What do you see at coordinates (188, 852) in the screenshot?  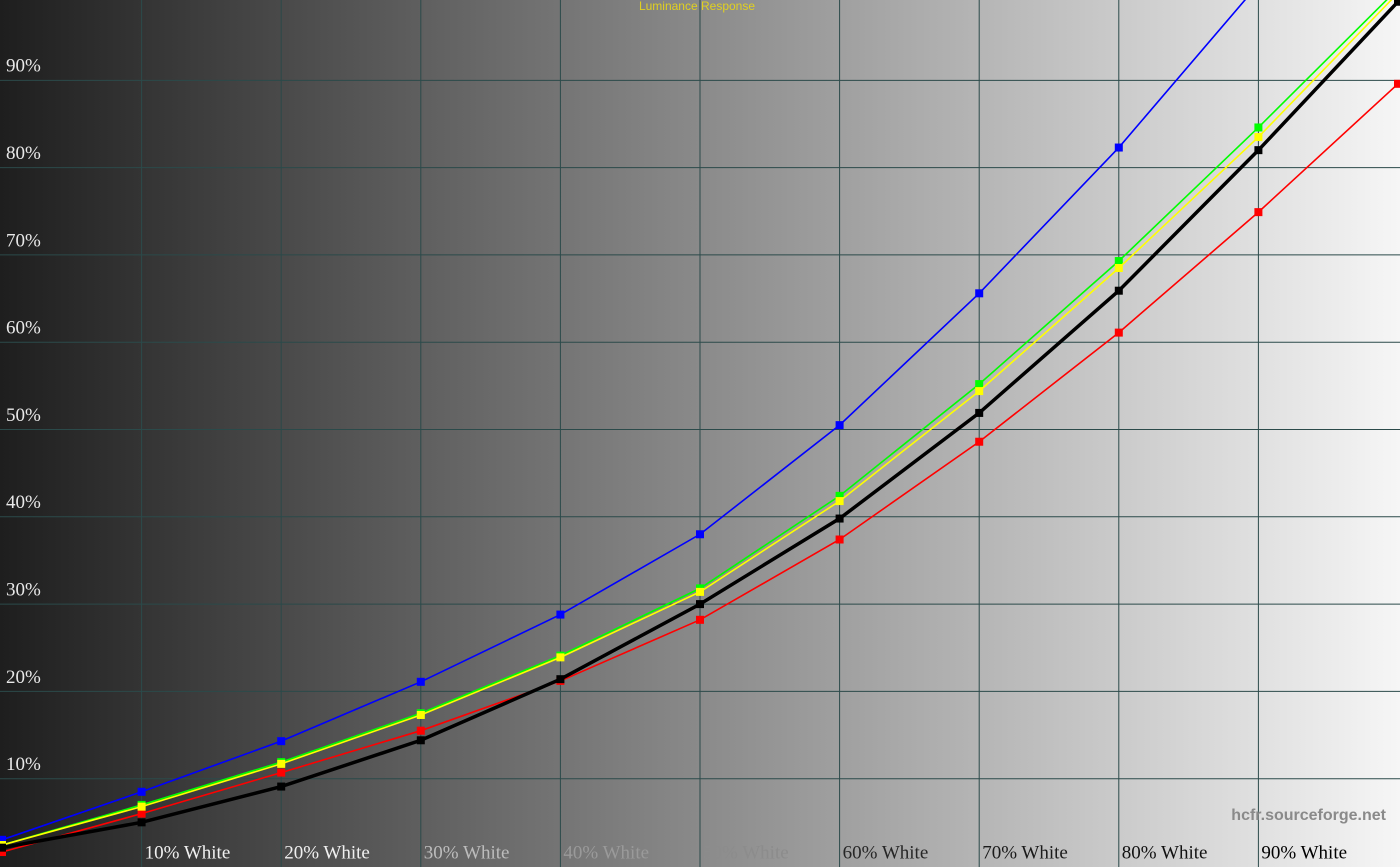 I see `x-tick-label: 10% White` at bounding box center [188, 852].